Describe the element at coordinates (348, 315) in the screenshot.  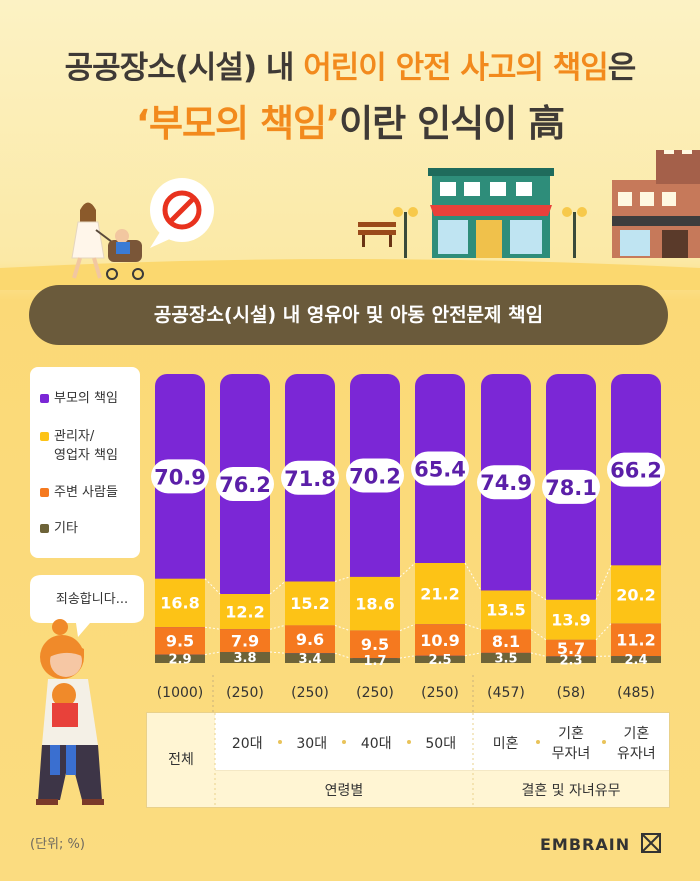
I see `chart-banner: 공공장소(시설) 내 영유아 및 아동 안전문제 책임` at that location.